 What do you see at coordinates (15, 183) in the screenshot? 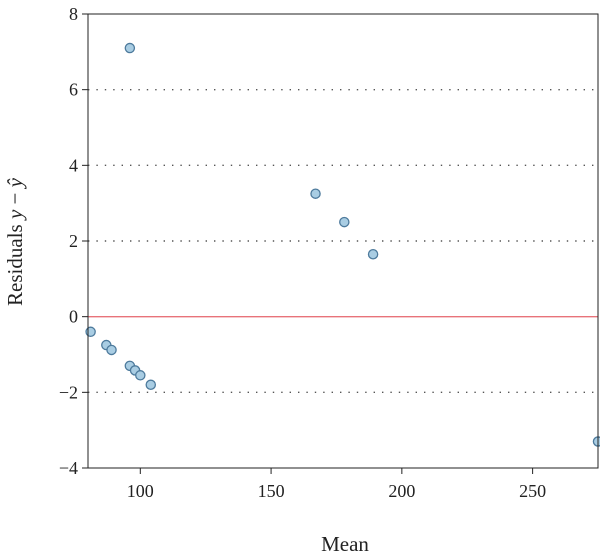
I see `y-axis-title-yhat: ŷ` at bounding box center [15, 183].